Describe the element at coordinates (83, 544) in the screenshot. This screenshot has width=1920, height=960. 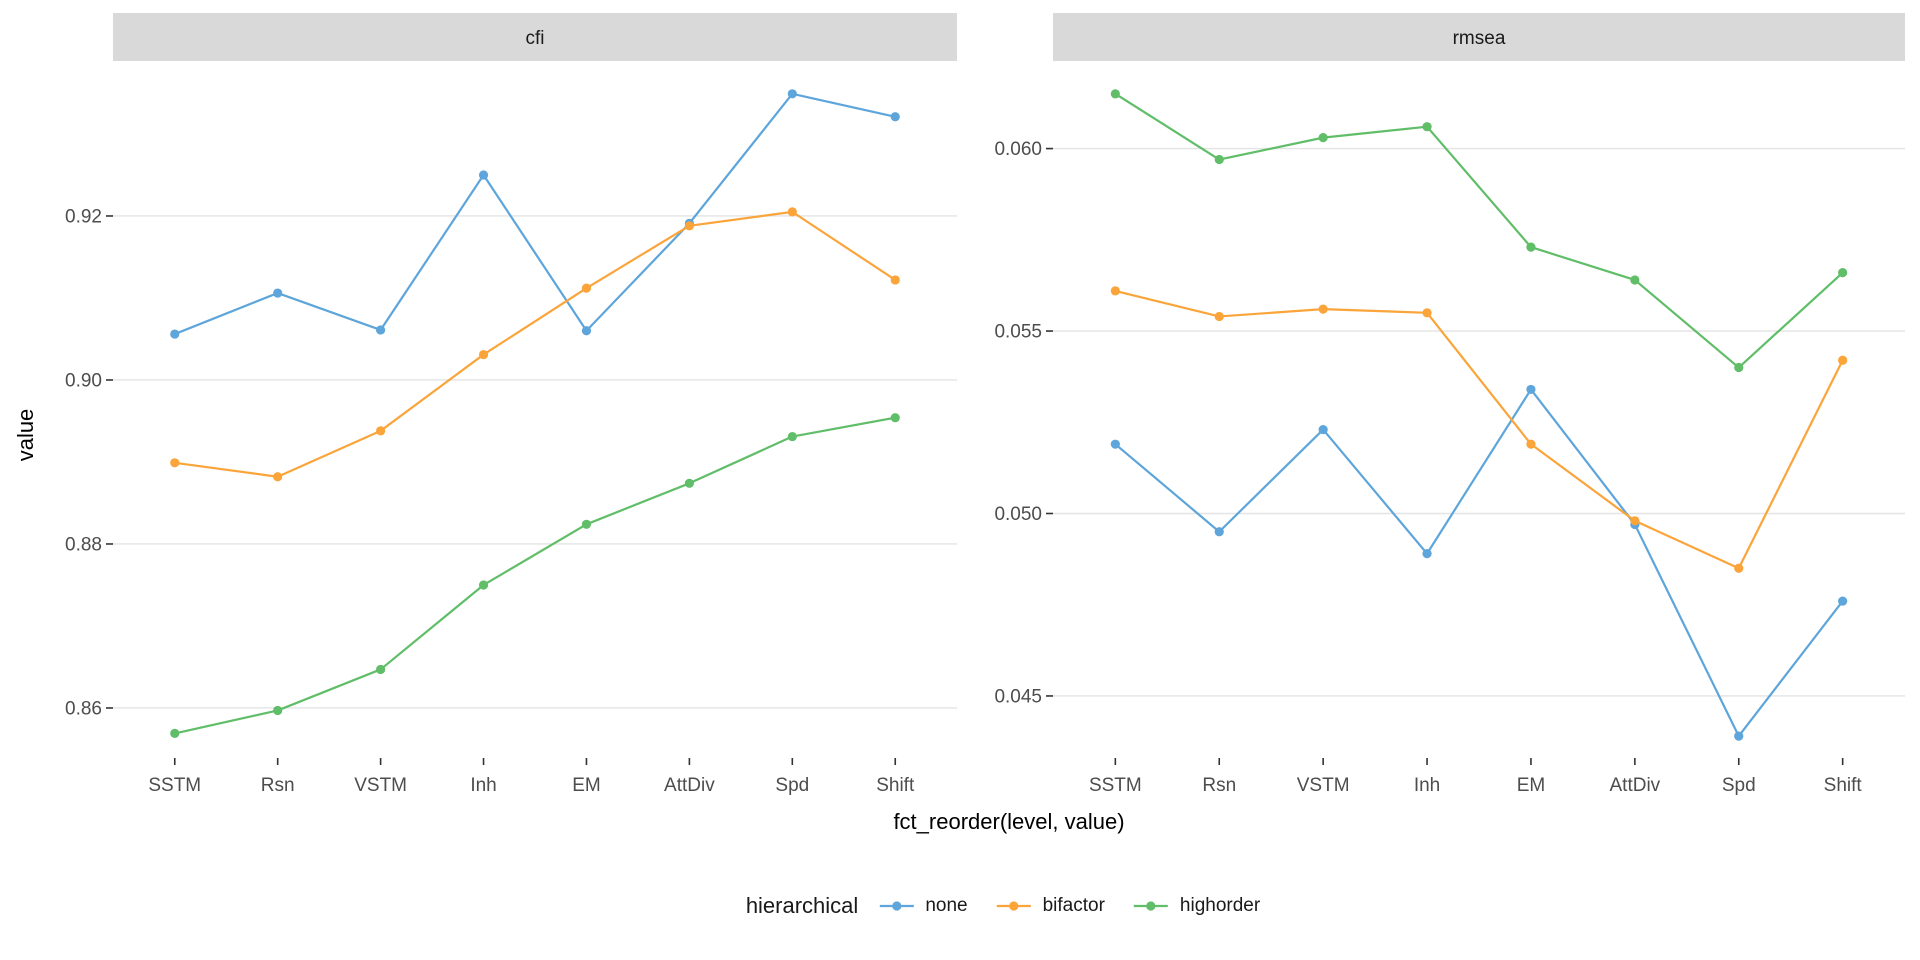
I see `y-tick-label: 0.88` at that location.